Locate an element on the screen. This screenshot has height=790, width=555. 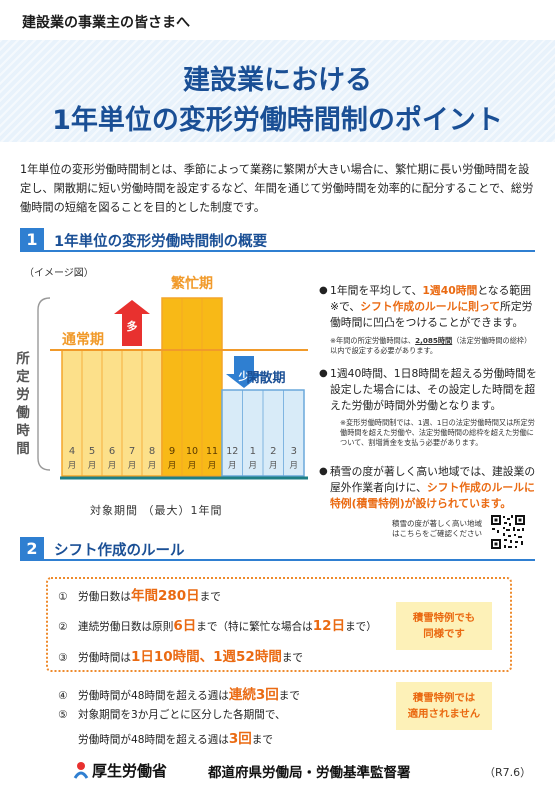
y-axis-label: 所定労働時間 is located at coordinates (23, 404).